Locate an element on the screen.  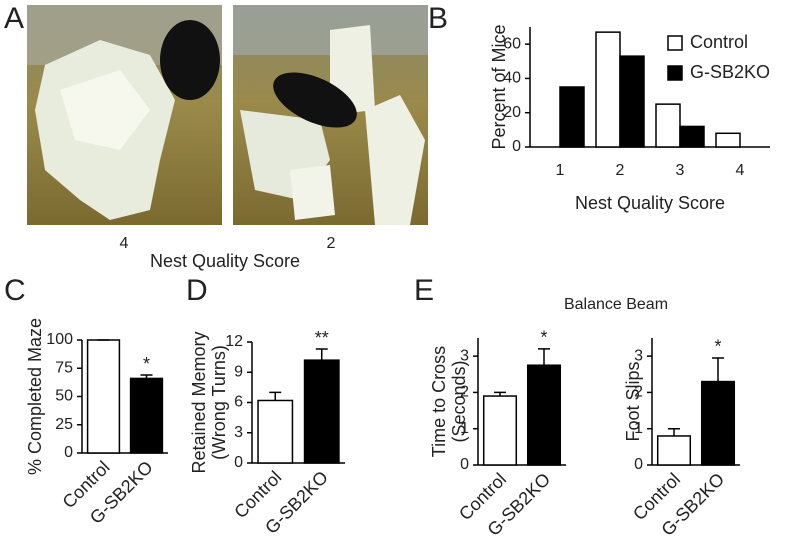
y-tick-label: 40 is located at coordinates (512, 78).